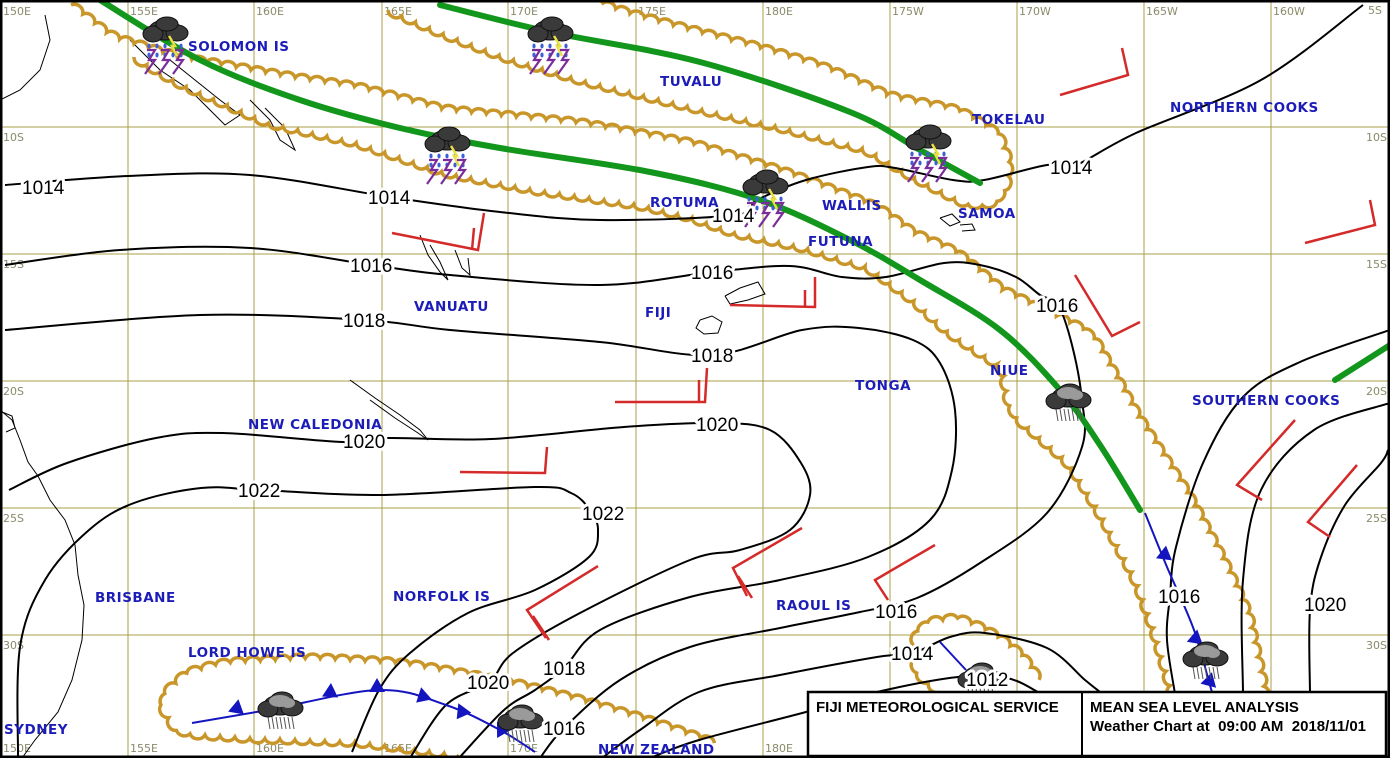  Describe the element at coordinates (1150, 726) in the screenshot. I see `valid-prefix: Weather Chart at` at that location.